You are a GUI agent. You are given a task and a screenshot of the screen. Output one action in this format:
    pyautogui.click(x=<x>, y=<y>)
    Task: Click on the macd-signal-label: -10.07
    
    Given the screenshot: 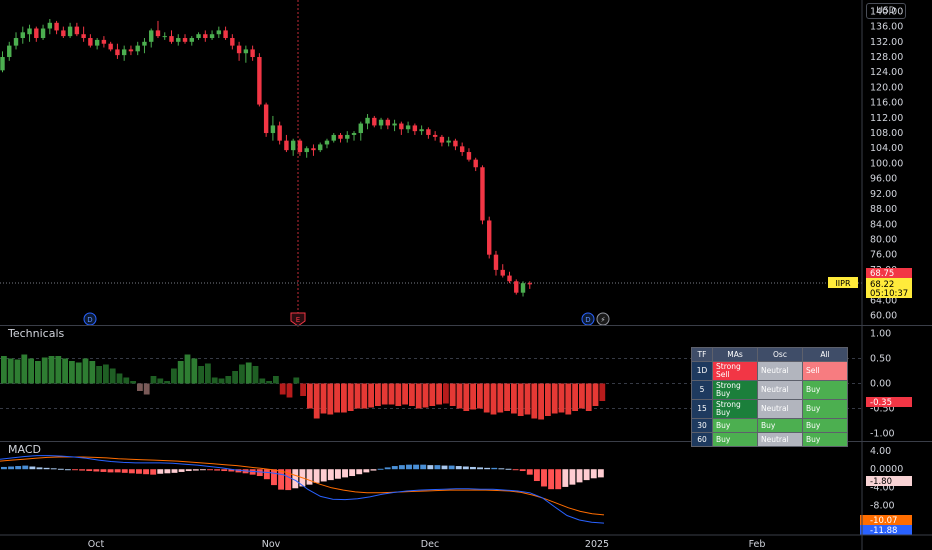 What is the action you would take?
    pyautogui.click(x=883, y=521)
    